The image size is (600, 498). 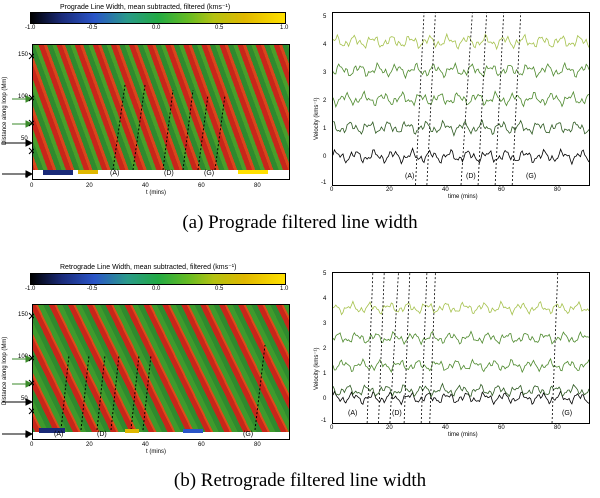 I want to click on velocity-svg-b, so click(x=461, y=348).